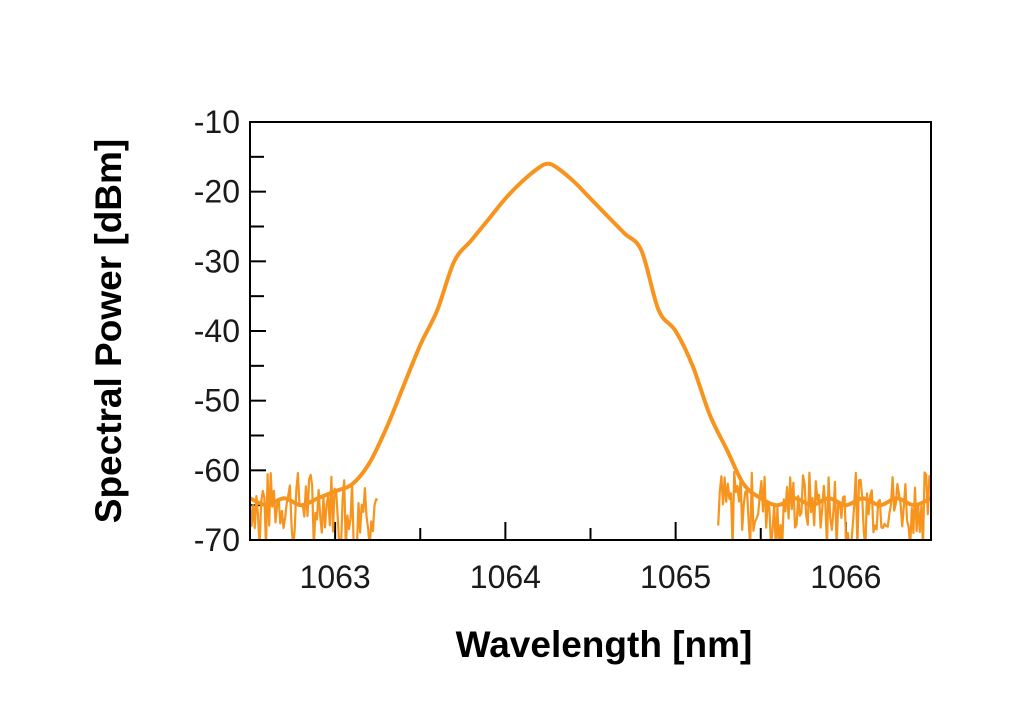  I want to click on y-tick-label: -10, so click(217, 122).